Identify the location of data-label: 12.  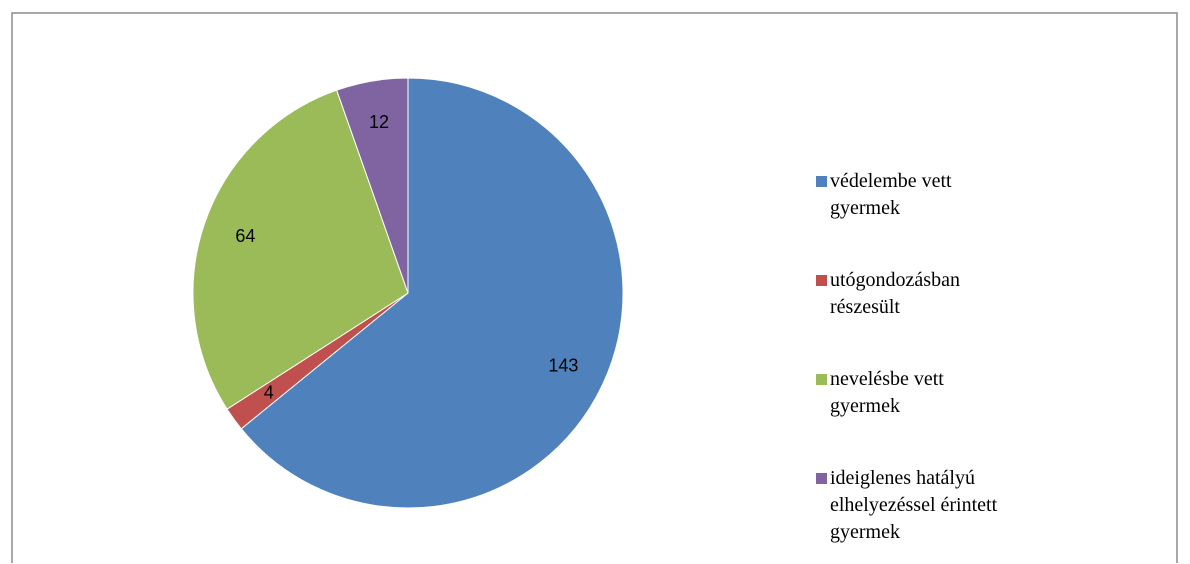
(379, 122).